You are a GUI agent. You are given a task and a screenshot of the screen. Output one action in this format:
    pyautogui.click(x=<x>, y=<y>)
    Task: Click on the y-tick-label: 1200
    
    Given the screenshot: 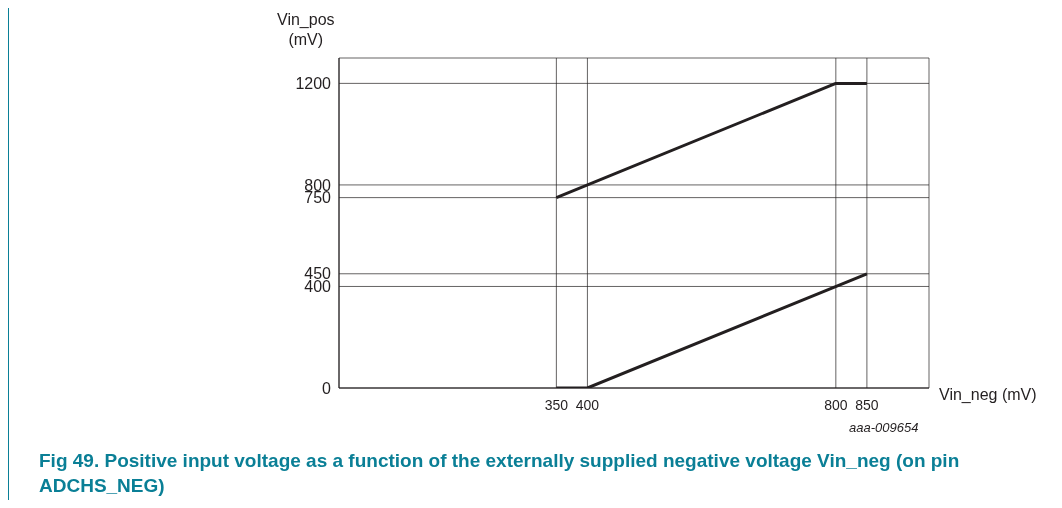 What is the action you would take?
    pyautogui.click(x=313, y=84)
    